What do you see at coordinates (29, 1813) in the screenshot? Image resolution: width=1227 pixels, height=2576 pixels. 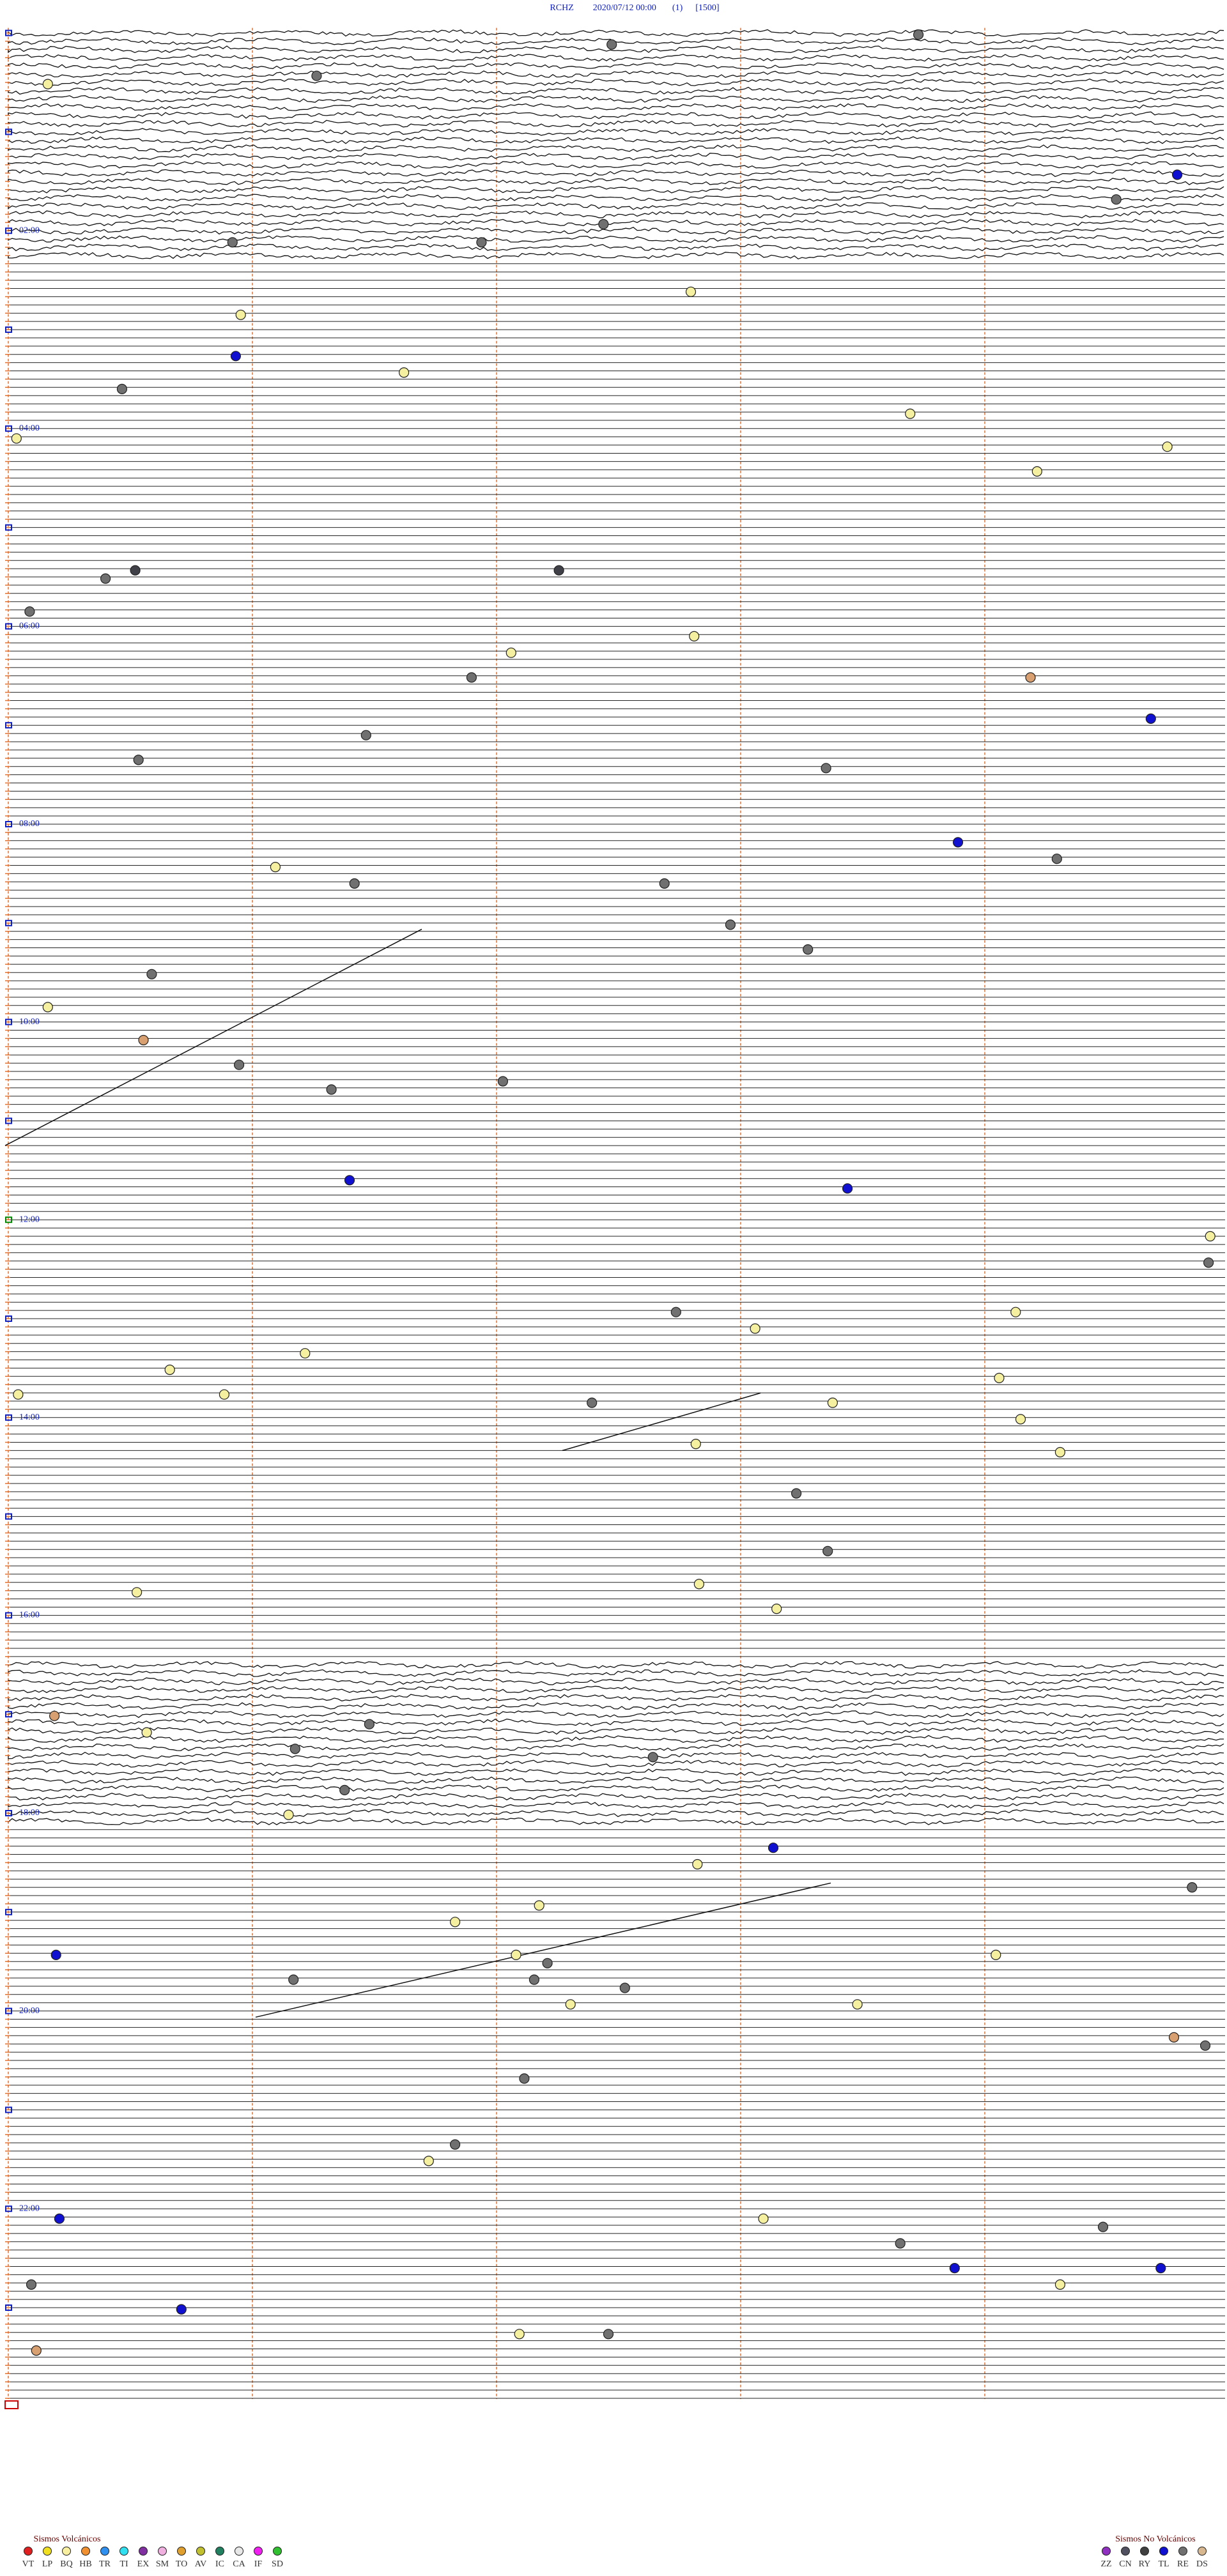 I see `time-label: 18:00` at bounding box center [29, 1813].